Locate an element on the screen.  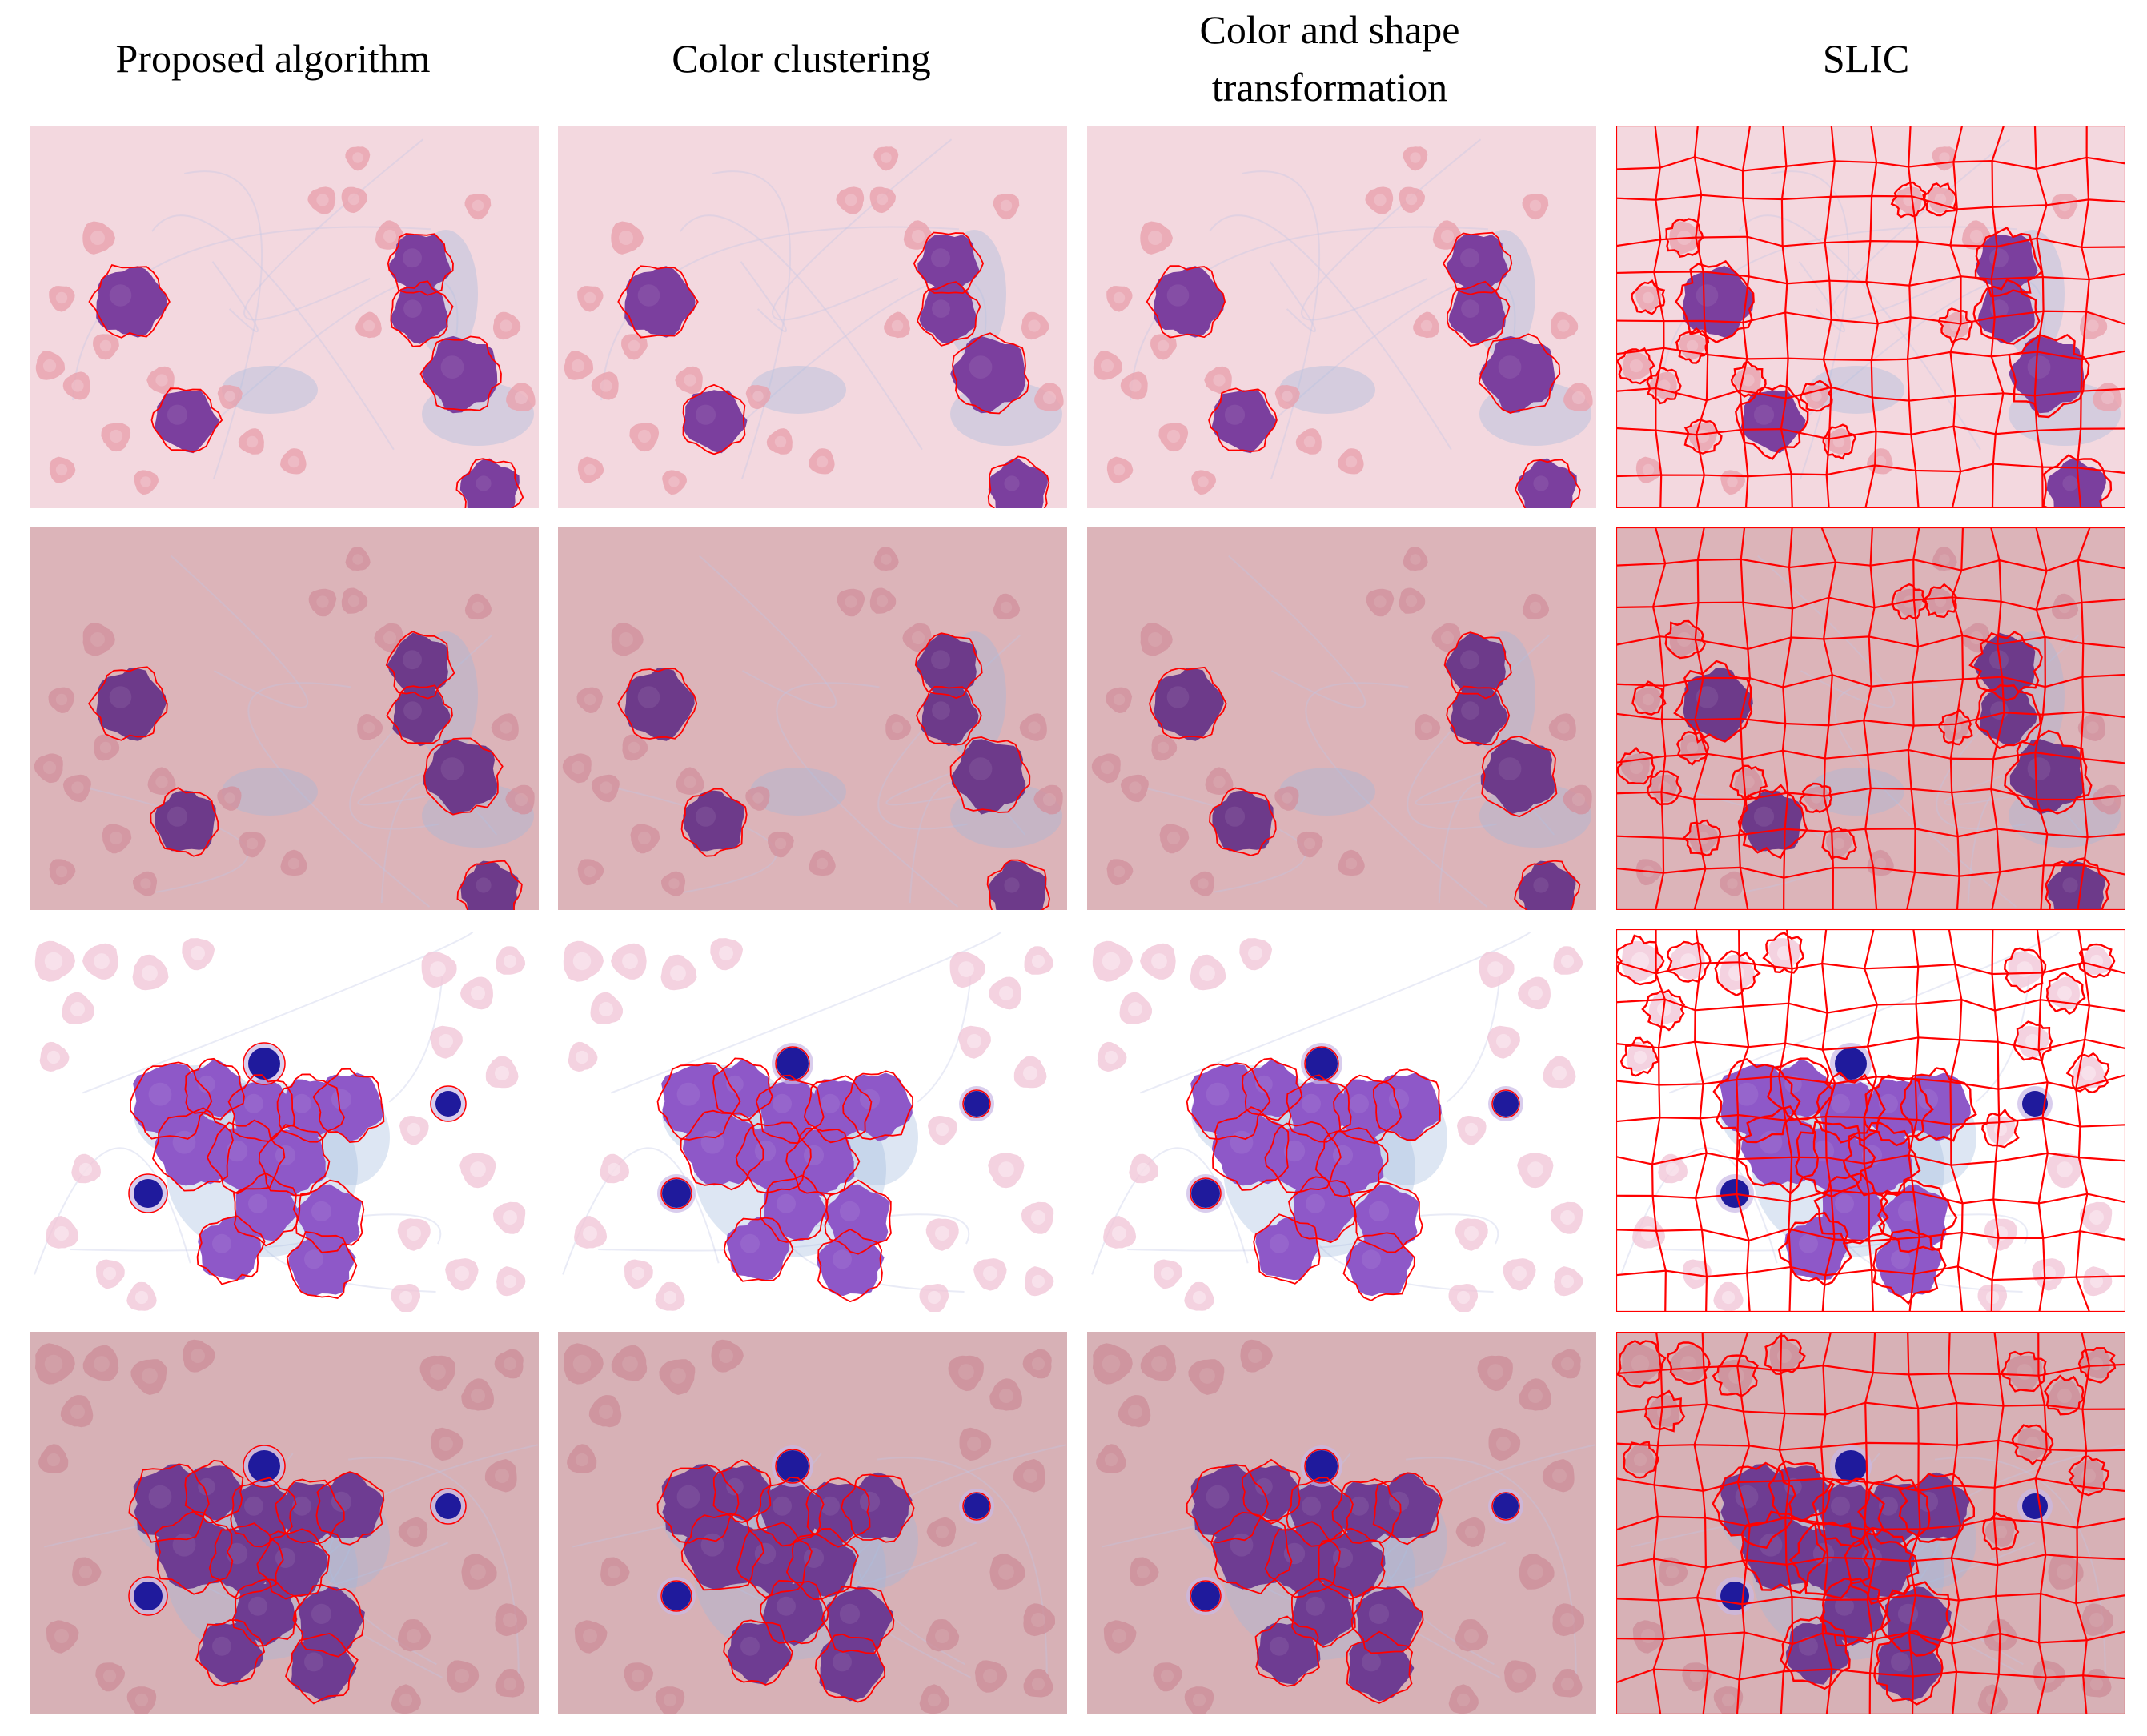
micrograph-panel is located at coordinates (1870, 1523).